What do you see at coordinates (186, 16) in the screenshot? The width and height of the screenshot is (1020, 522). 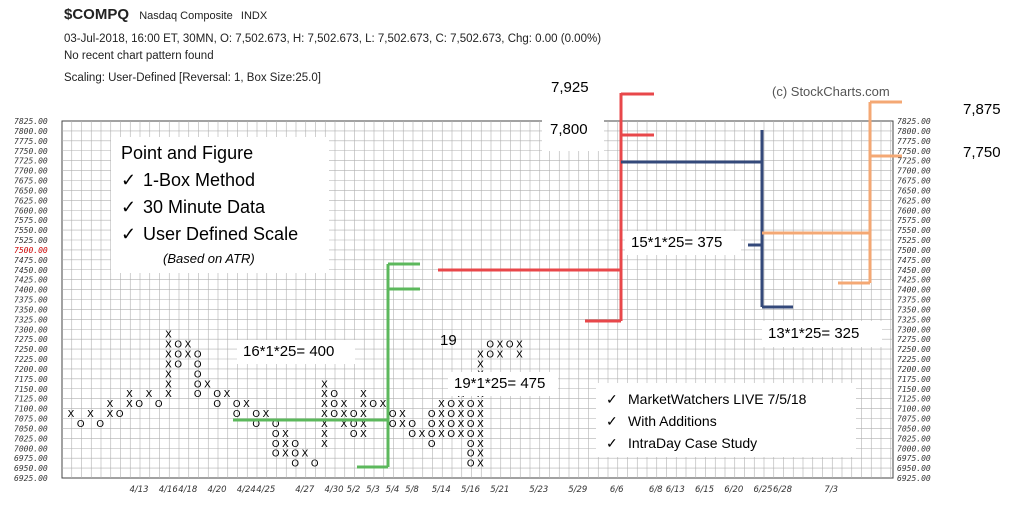 I see `index-name: Nasdaq Composite` at bounding box center [186, 16].